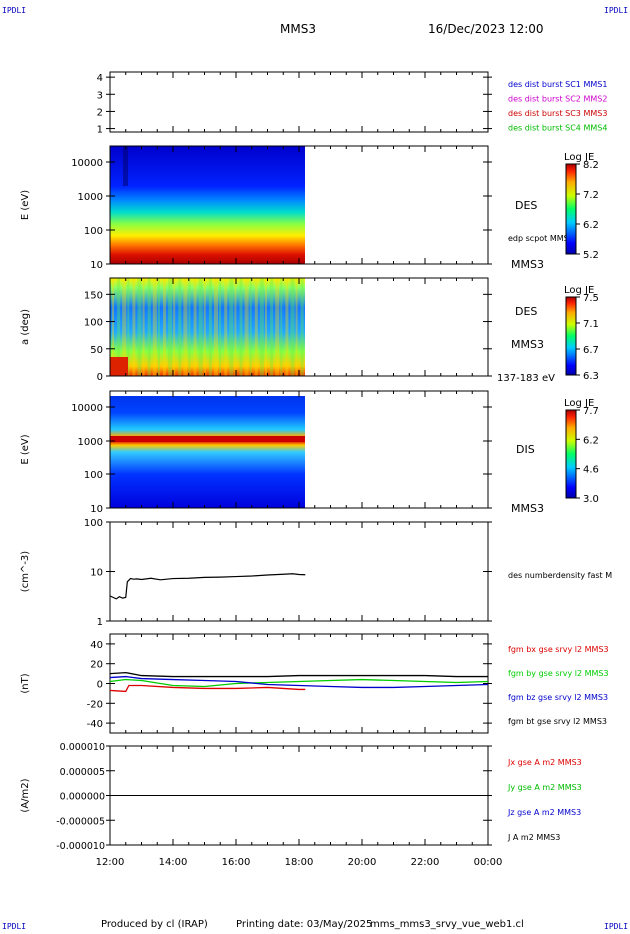 This screenshot has width=630, height=934. I want to click on panel-magnetic, so click(299, 683).